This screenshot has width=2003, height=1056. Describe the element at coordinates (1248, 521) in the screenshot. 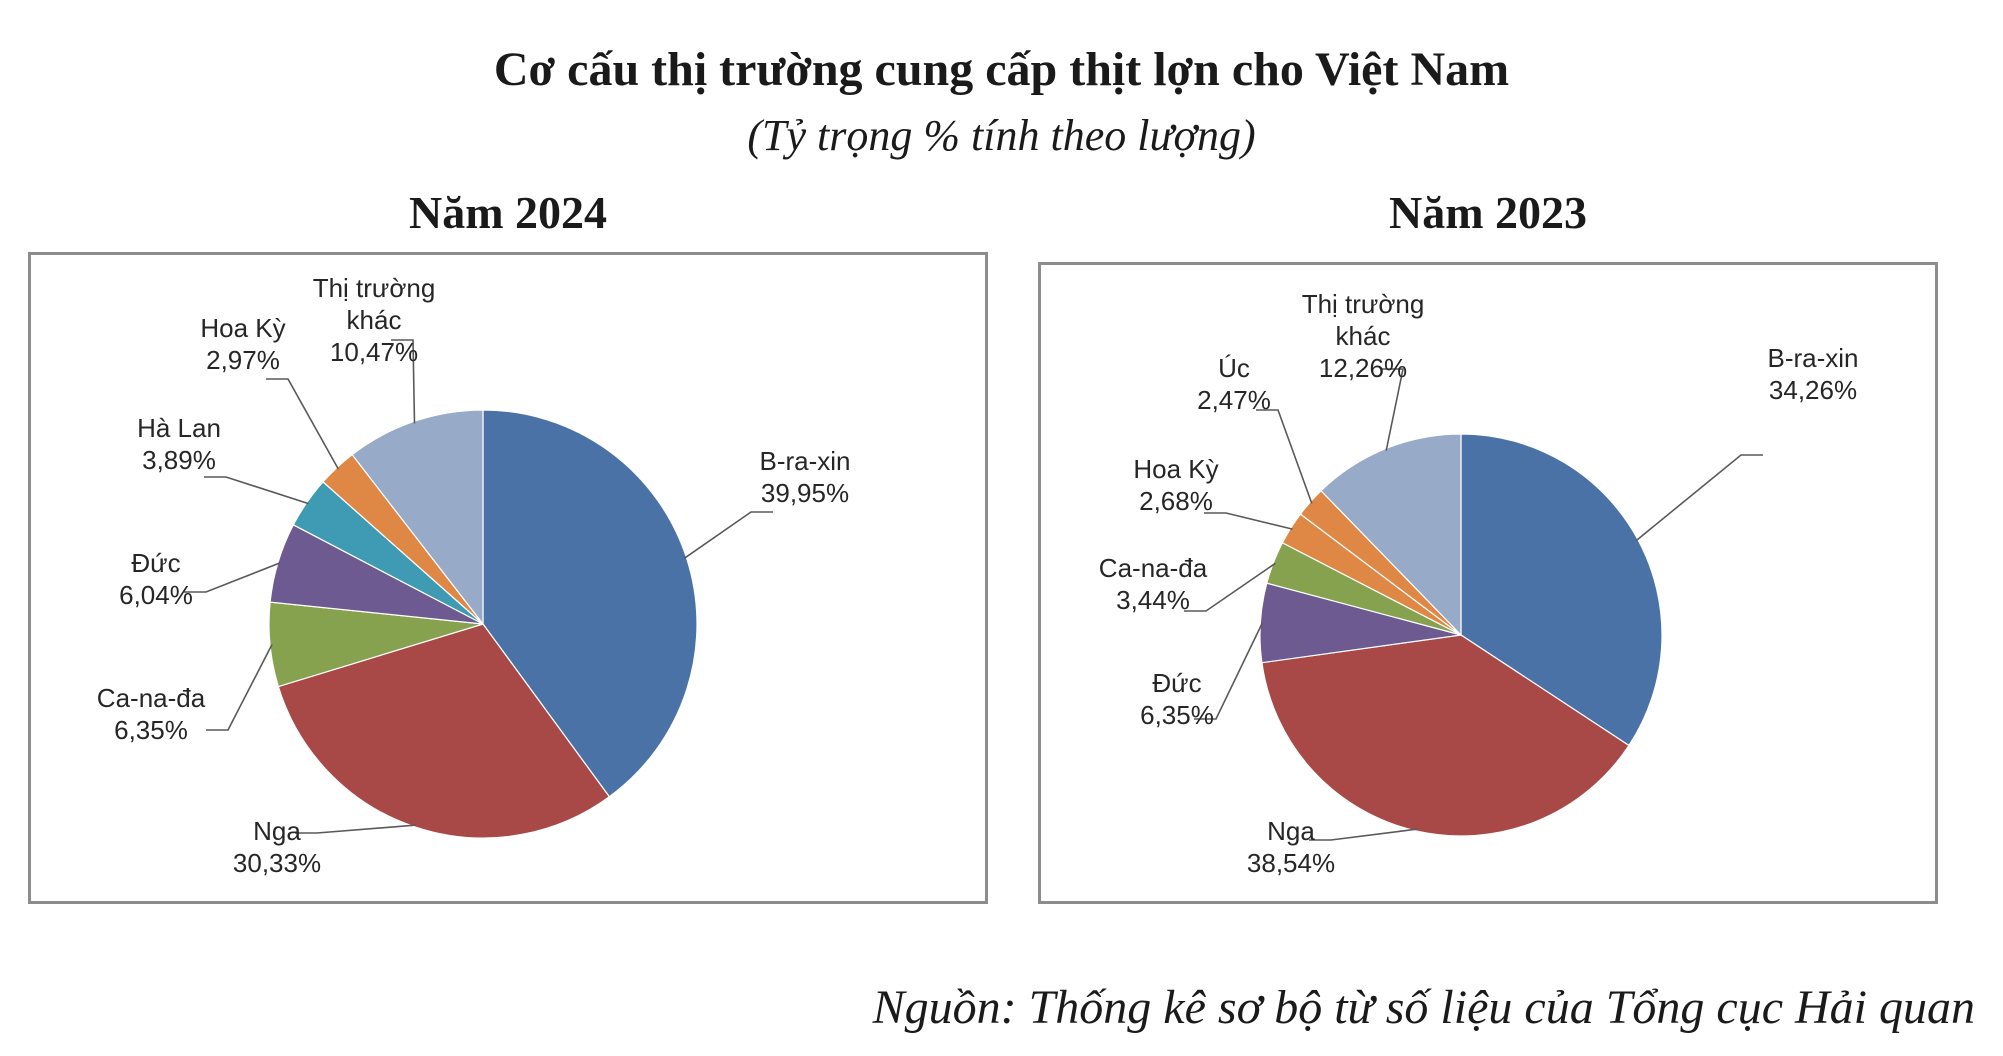

I see `pie-2023-leader-hoa-ky` at that location.